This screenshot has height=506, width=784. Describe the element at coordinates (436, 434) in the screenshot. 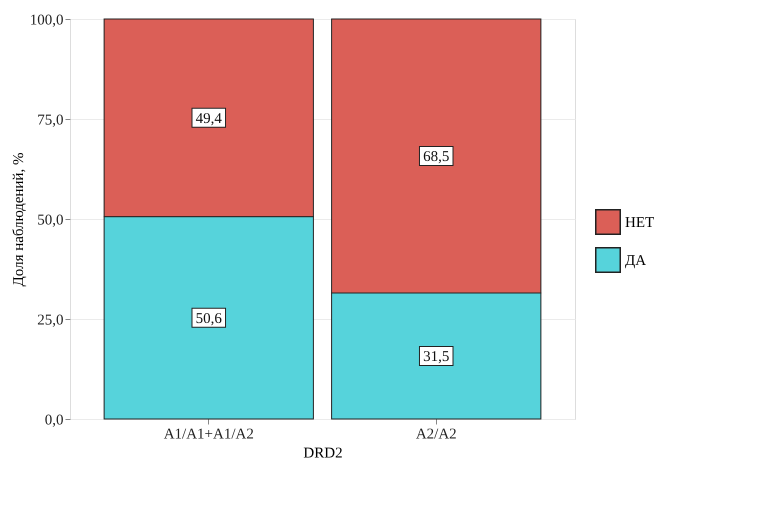

I see `x-tick-label: A2/A2` at that location.